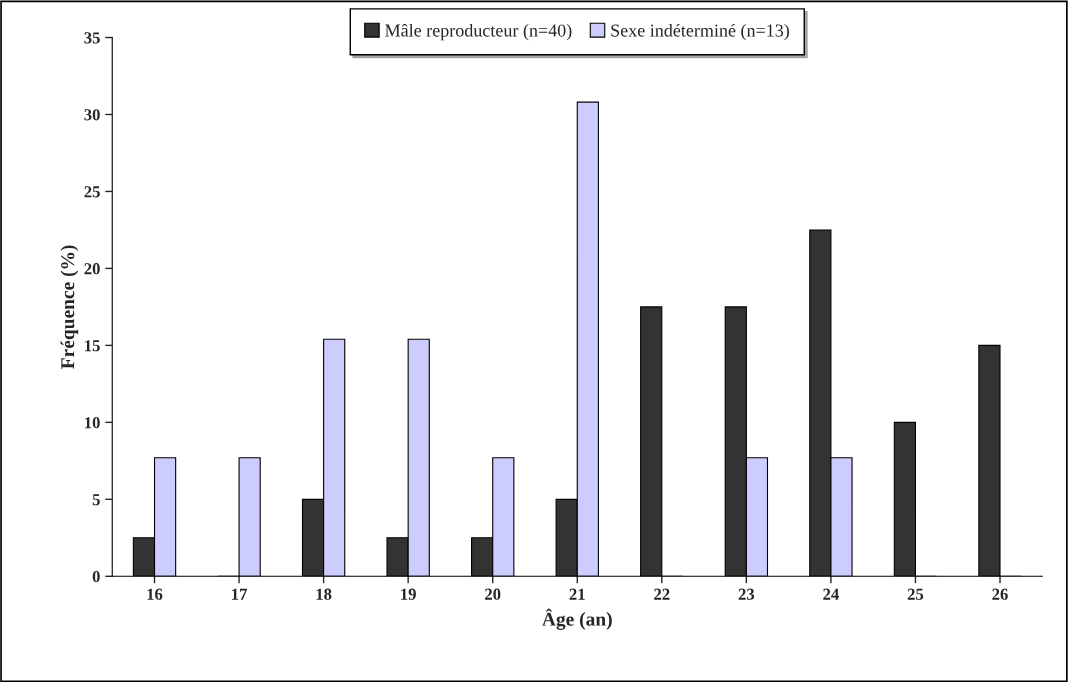 This screenshot has height=682, width=1069. What do you see at coordinates (746, 594) in the screenshot?
I see `x-tick-label: 23` at bounding box center [746, 594].